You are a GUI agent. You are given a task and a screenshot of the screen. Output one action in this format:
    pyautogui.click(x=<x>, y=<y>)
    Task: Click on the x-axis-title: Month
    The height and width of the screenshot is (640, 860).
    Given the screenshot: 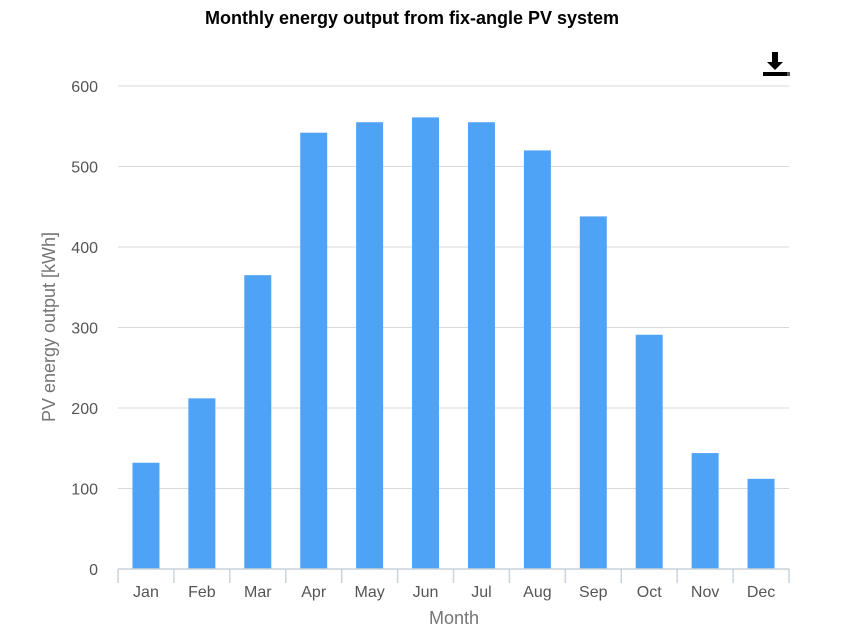 What is the action you would take?
    pyautogui.click(x=454, y=618)
    